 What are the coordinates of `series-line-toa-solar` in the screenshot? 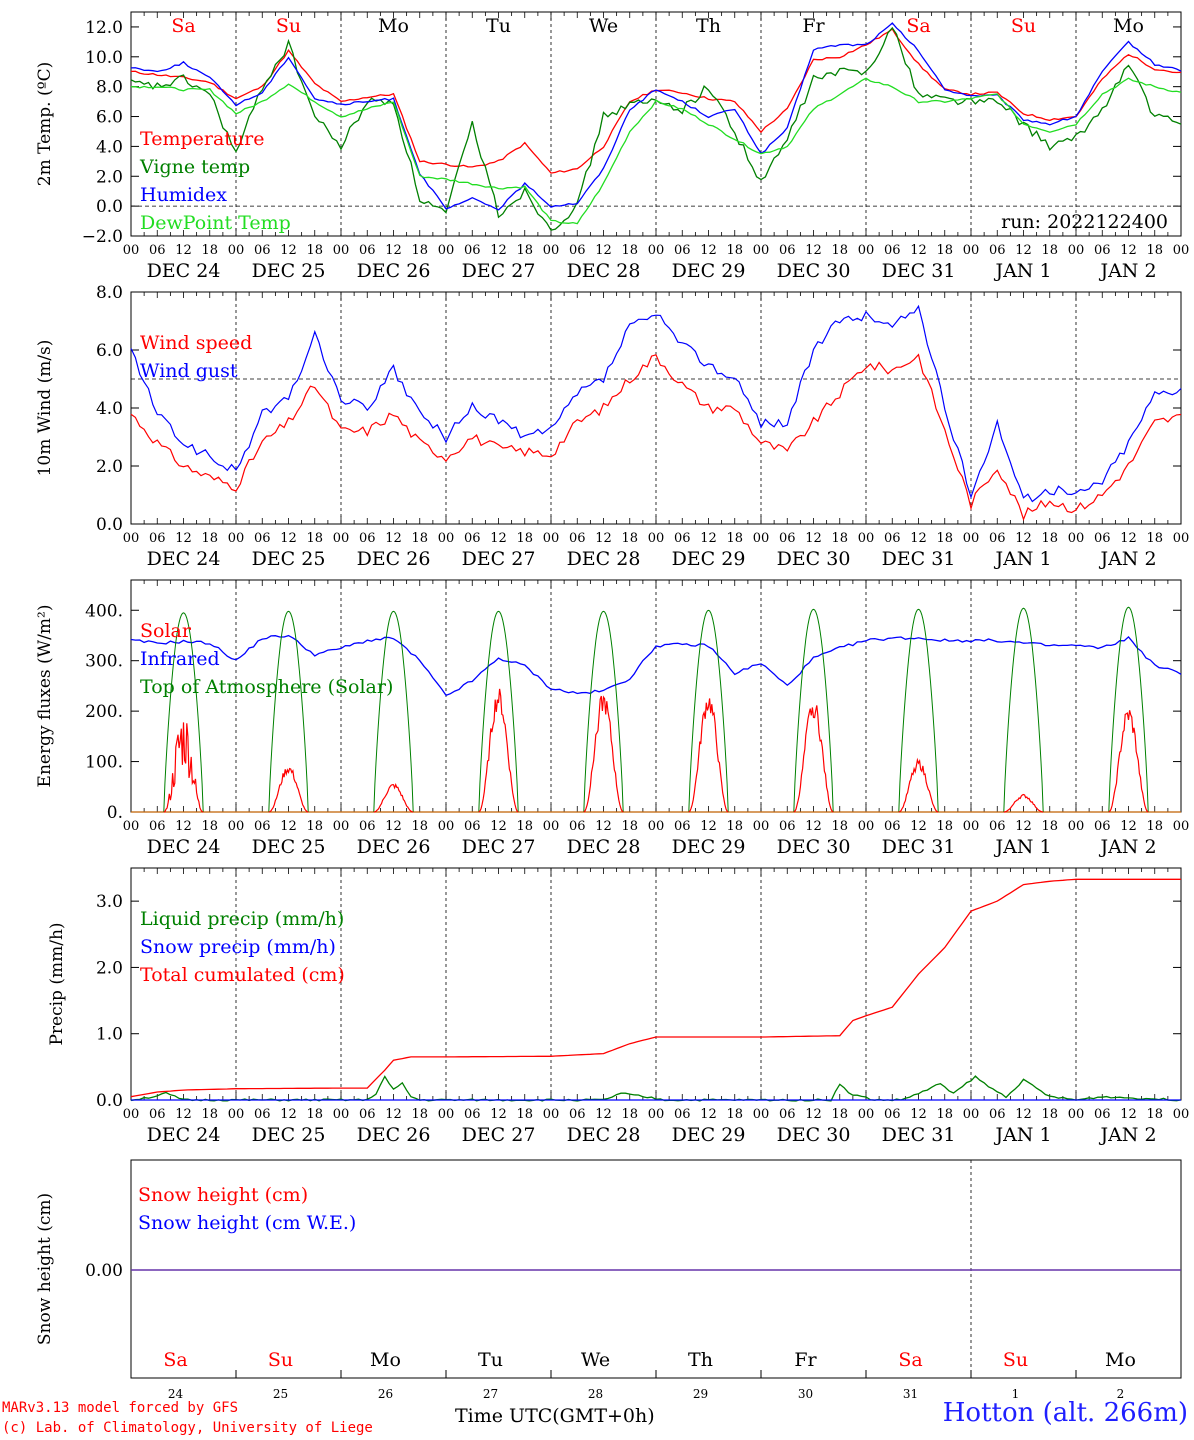 It's located at (656, 709).